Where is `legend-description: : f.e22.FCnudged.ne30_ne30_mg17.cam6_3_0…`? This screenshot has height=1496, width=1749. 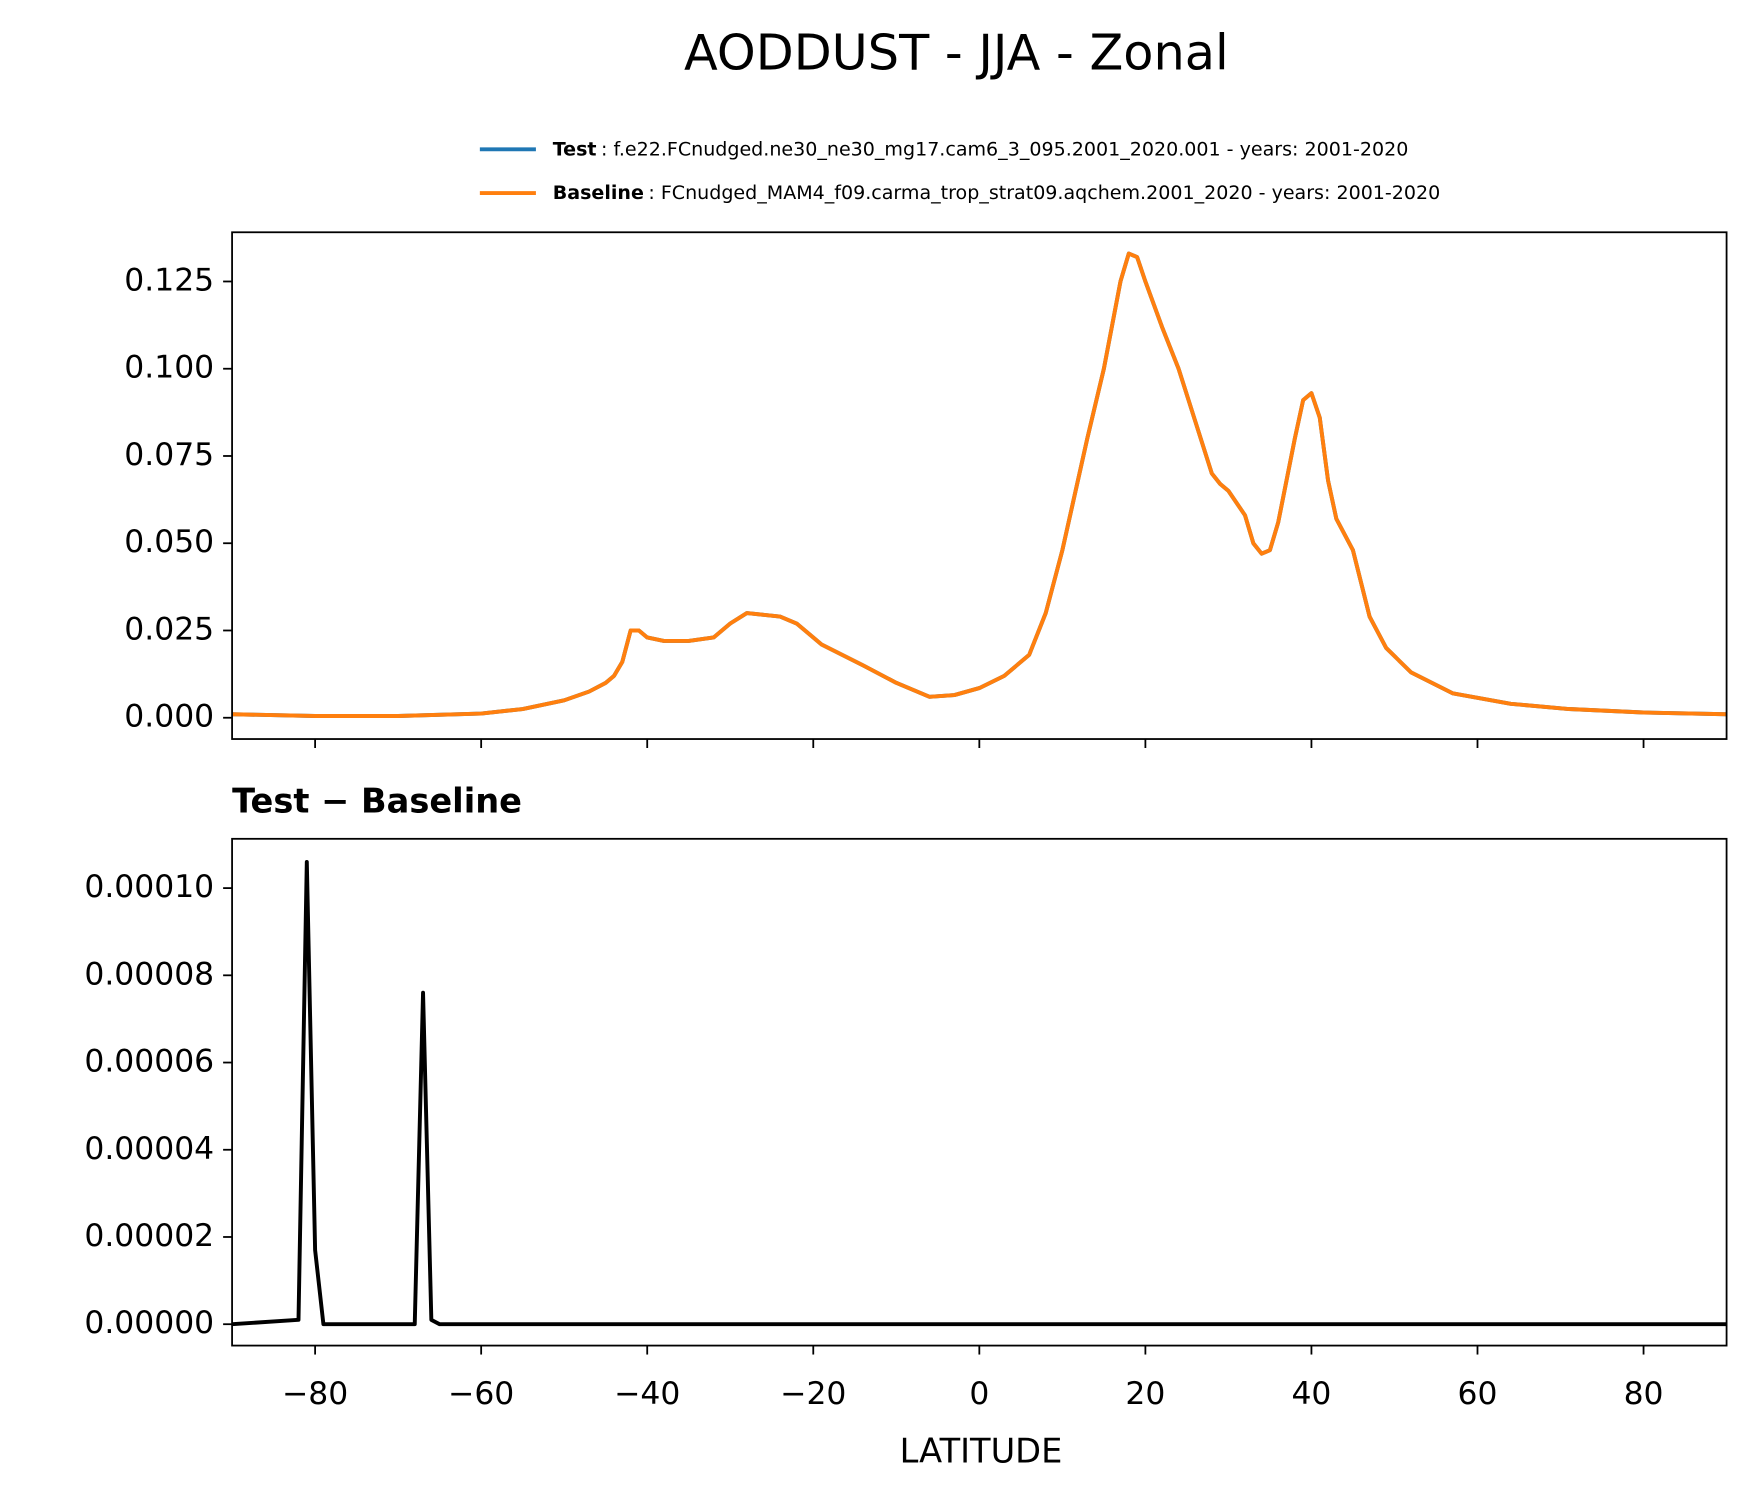 legend-description: : f.e22.FCnudged.ne30_ne30_mg17.cam6_3_0… is located at coordinates (1004, 149).